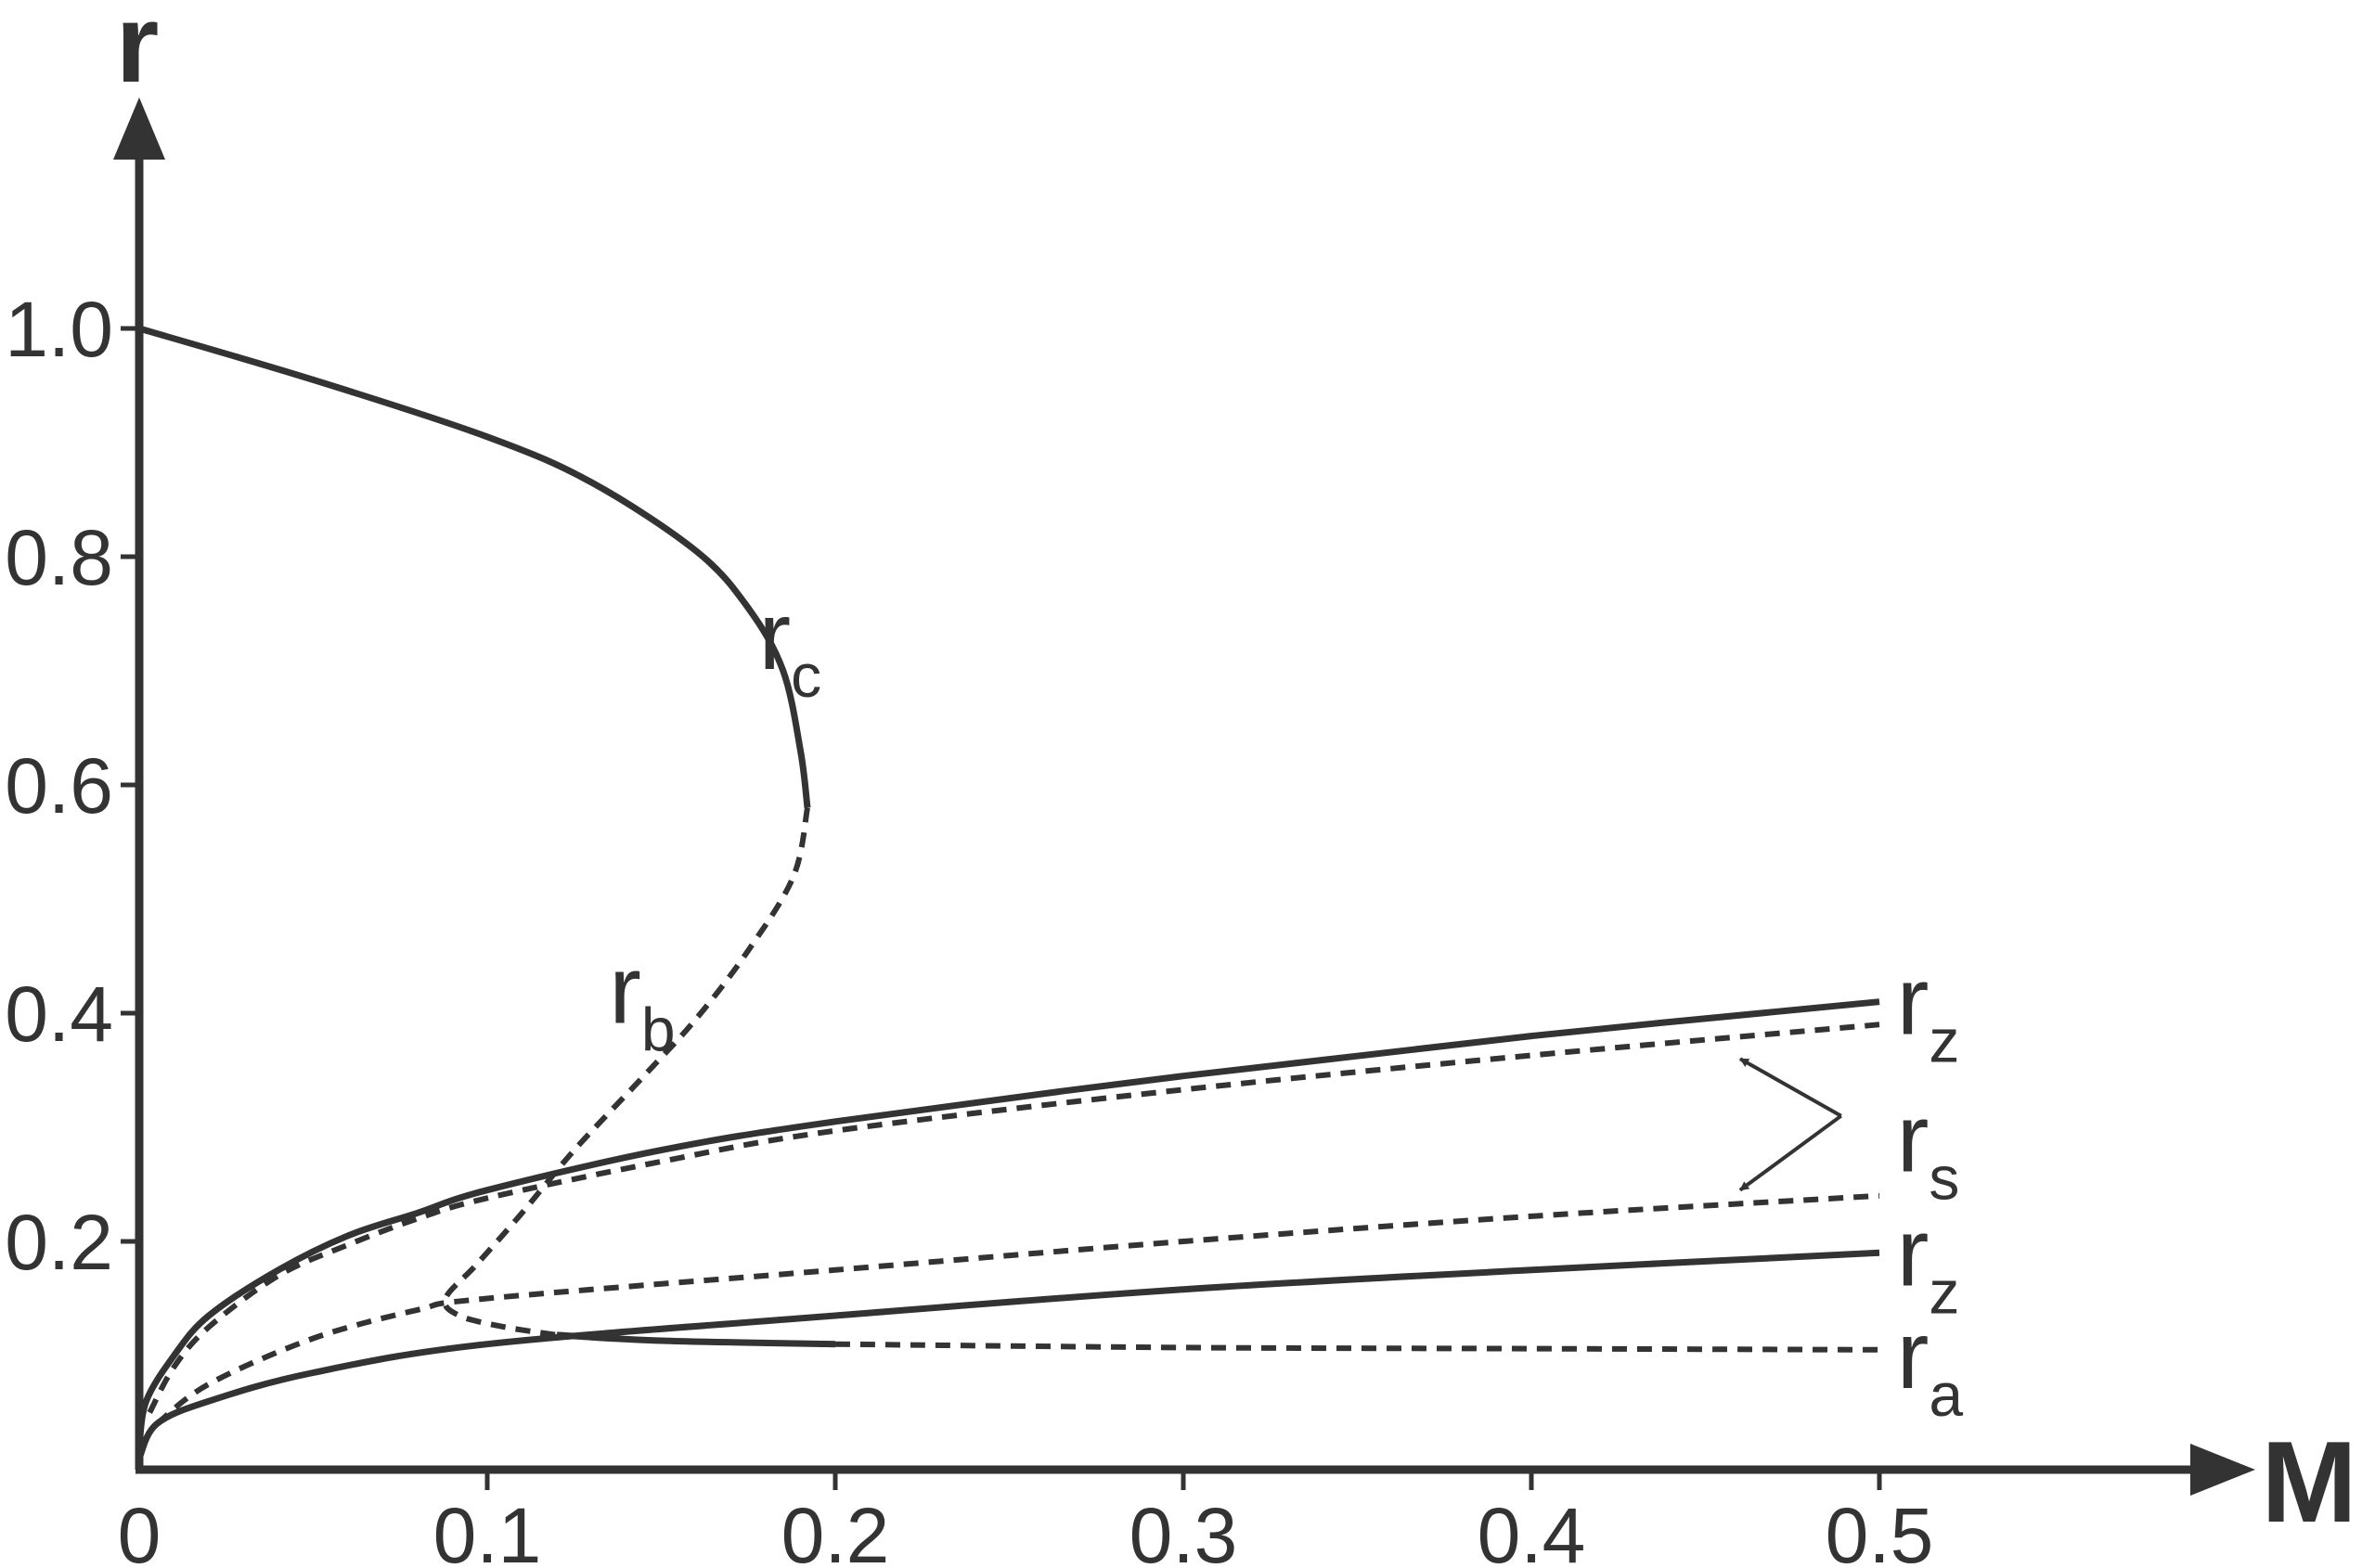 This screenshot has width=2362, height=1568. Describe the element at coordinates (59, 1014) in the screenshot. I see `y-tick-label: 0.4` at that location.